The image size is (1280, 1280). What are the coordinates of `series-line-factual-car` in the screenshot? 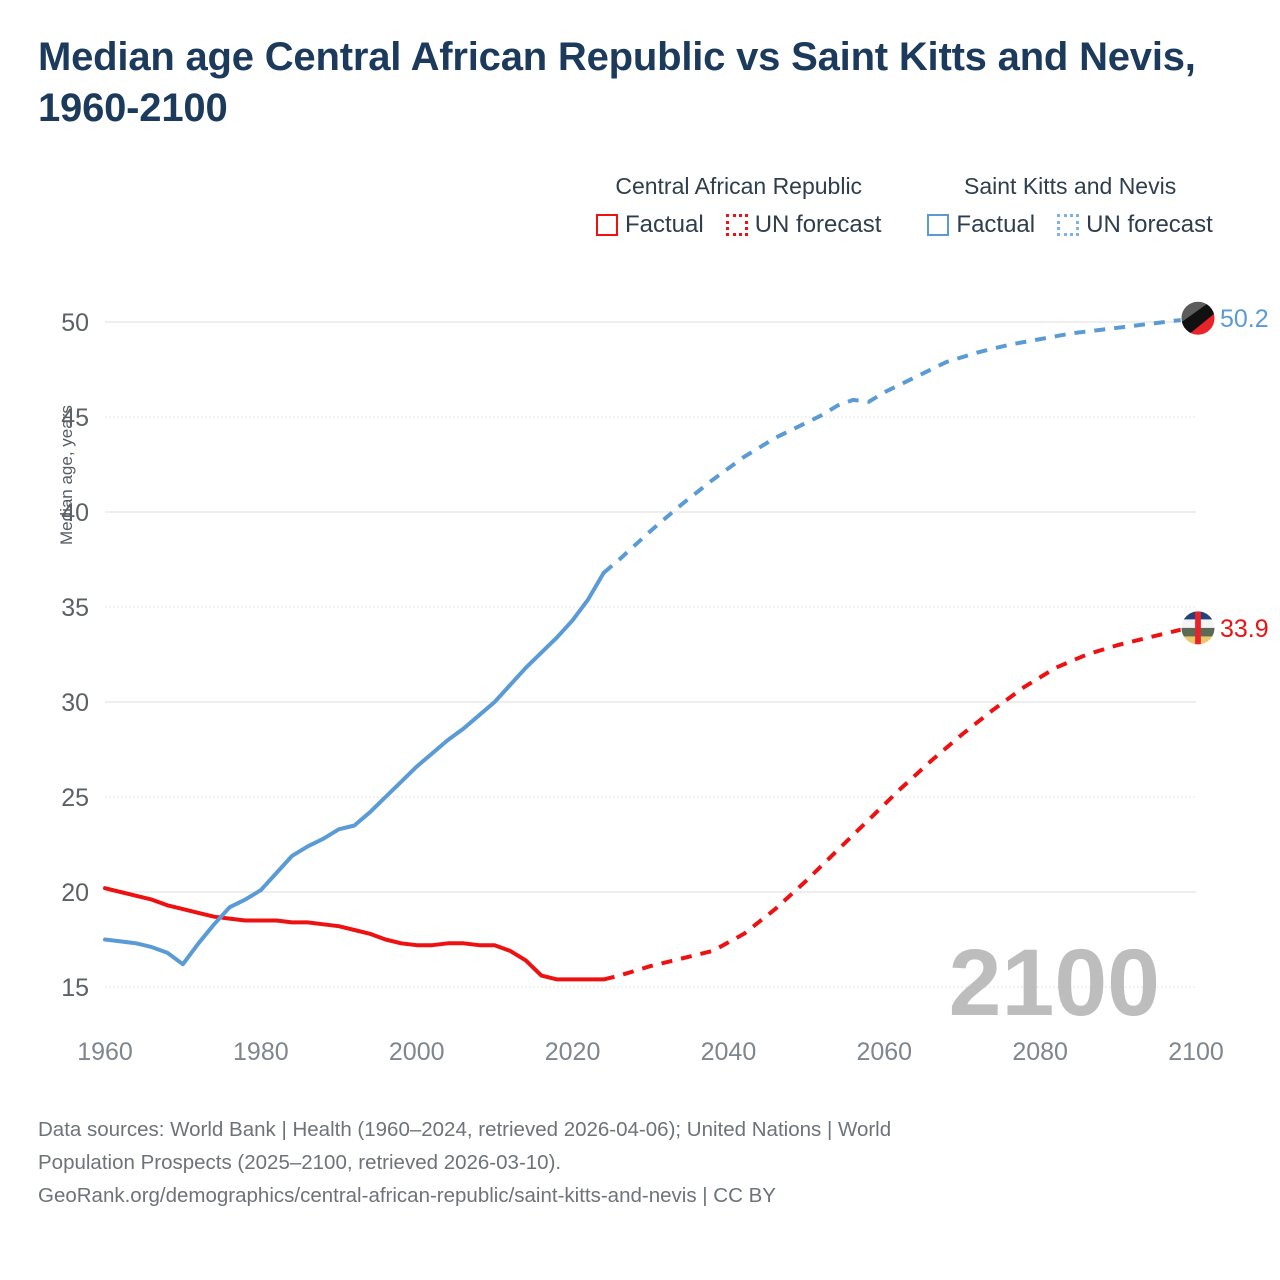 It's located at (354, 934).